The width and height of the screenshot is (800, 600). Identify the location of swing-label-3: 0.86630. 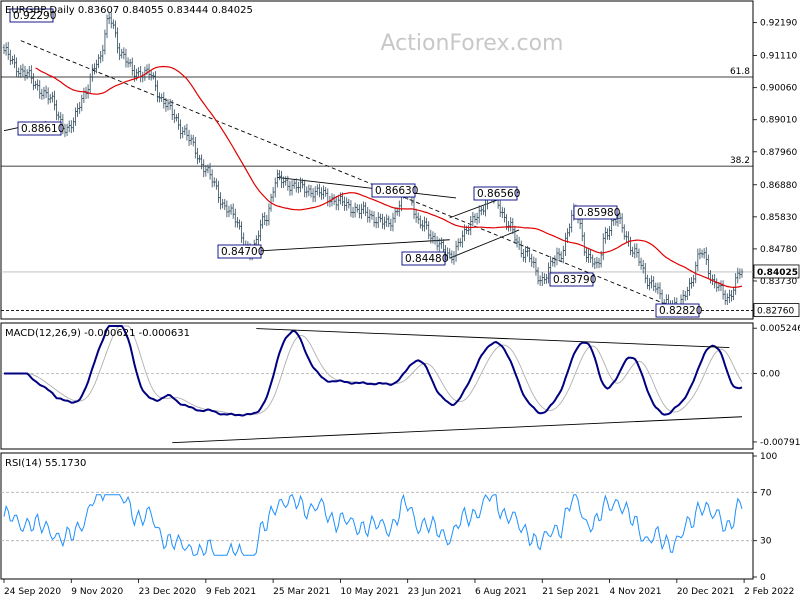
(396, 191).